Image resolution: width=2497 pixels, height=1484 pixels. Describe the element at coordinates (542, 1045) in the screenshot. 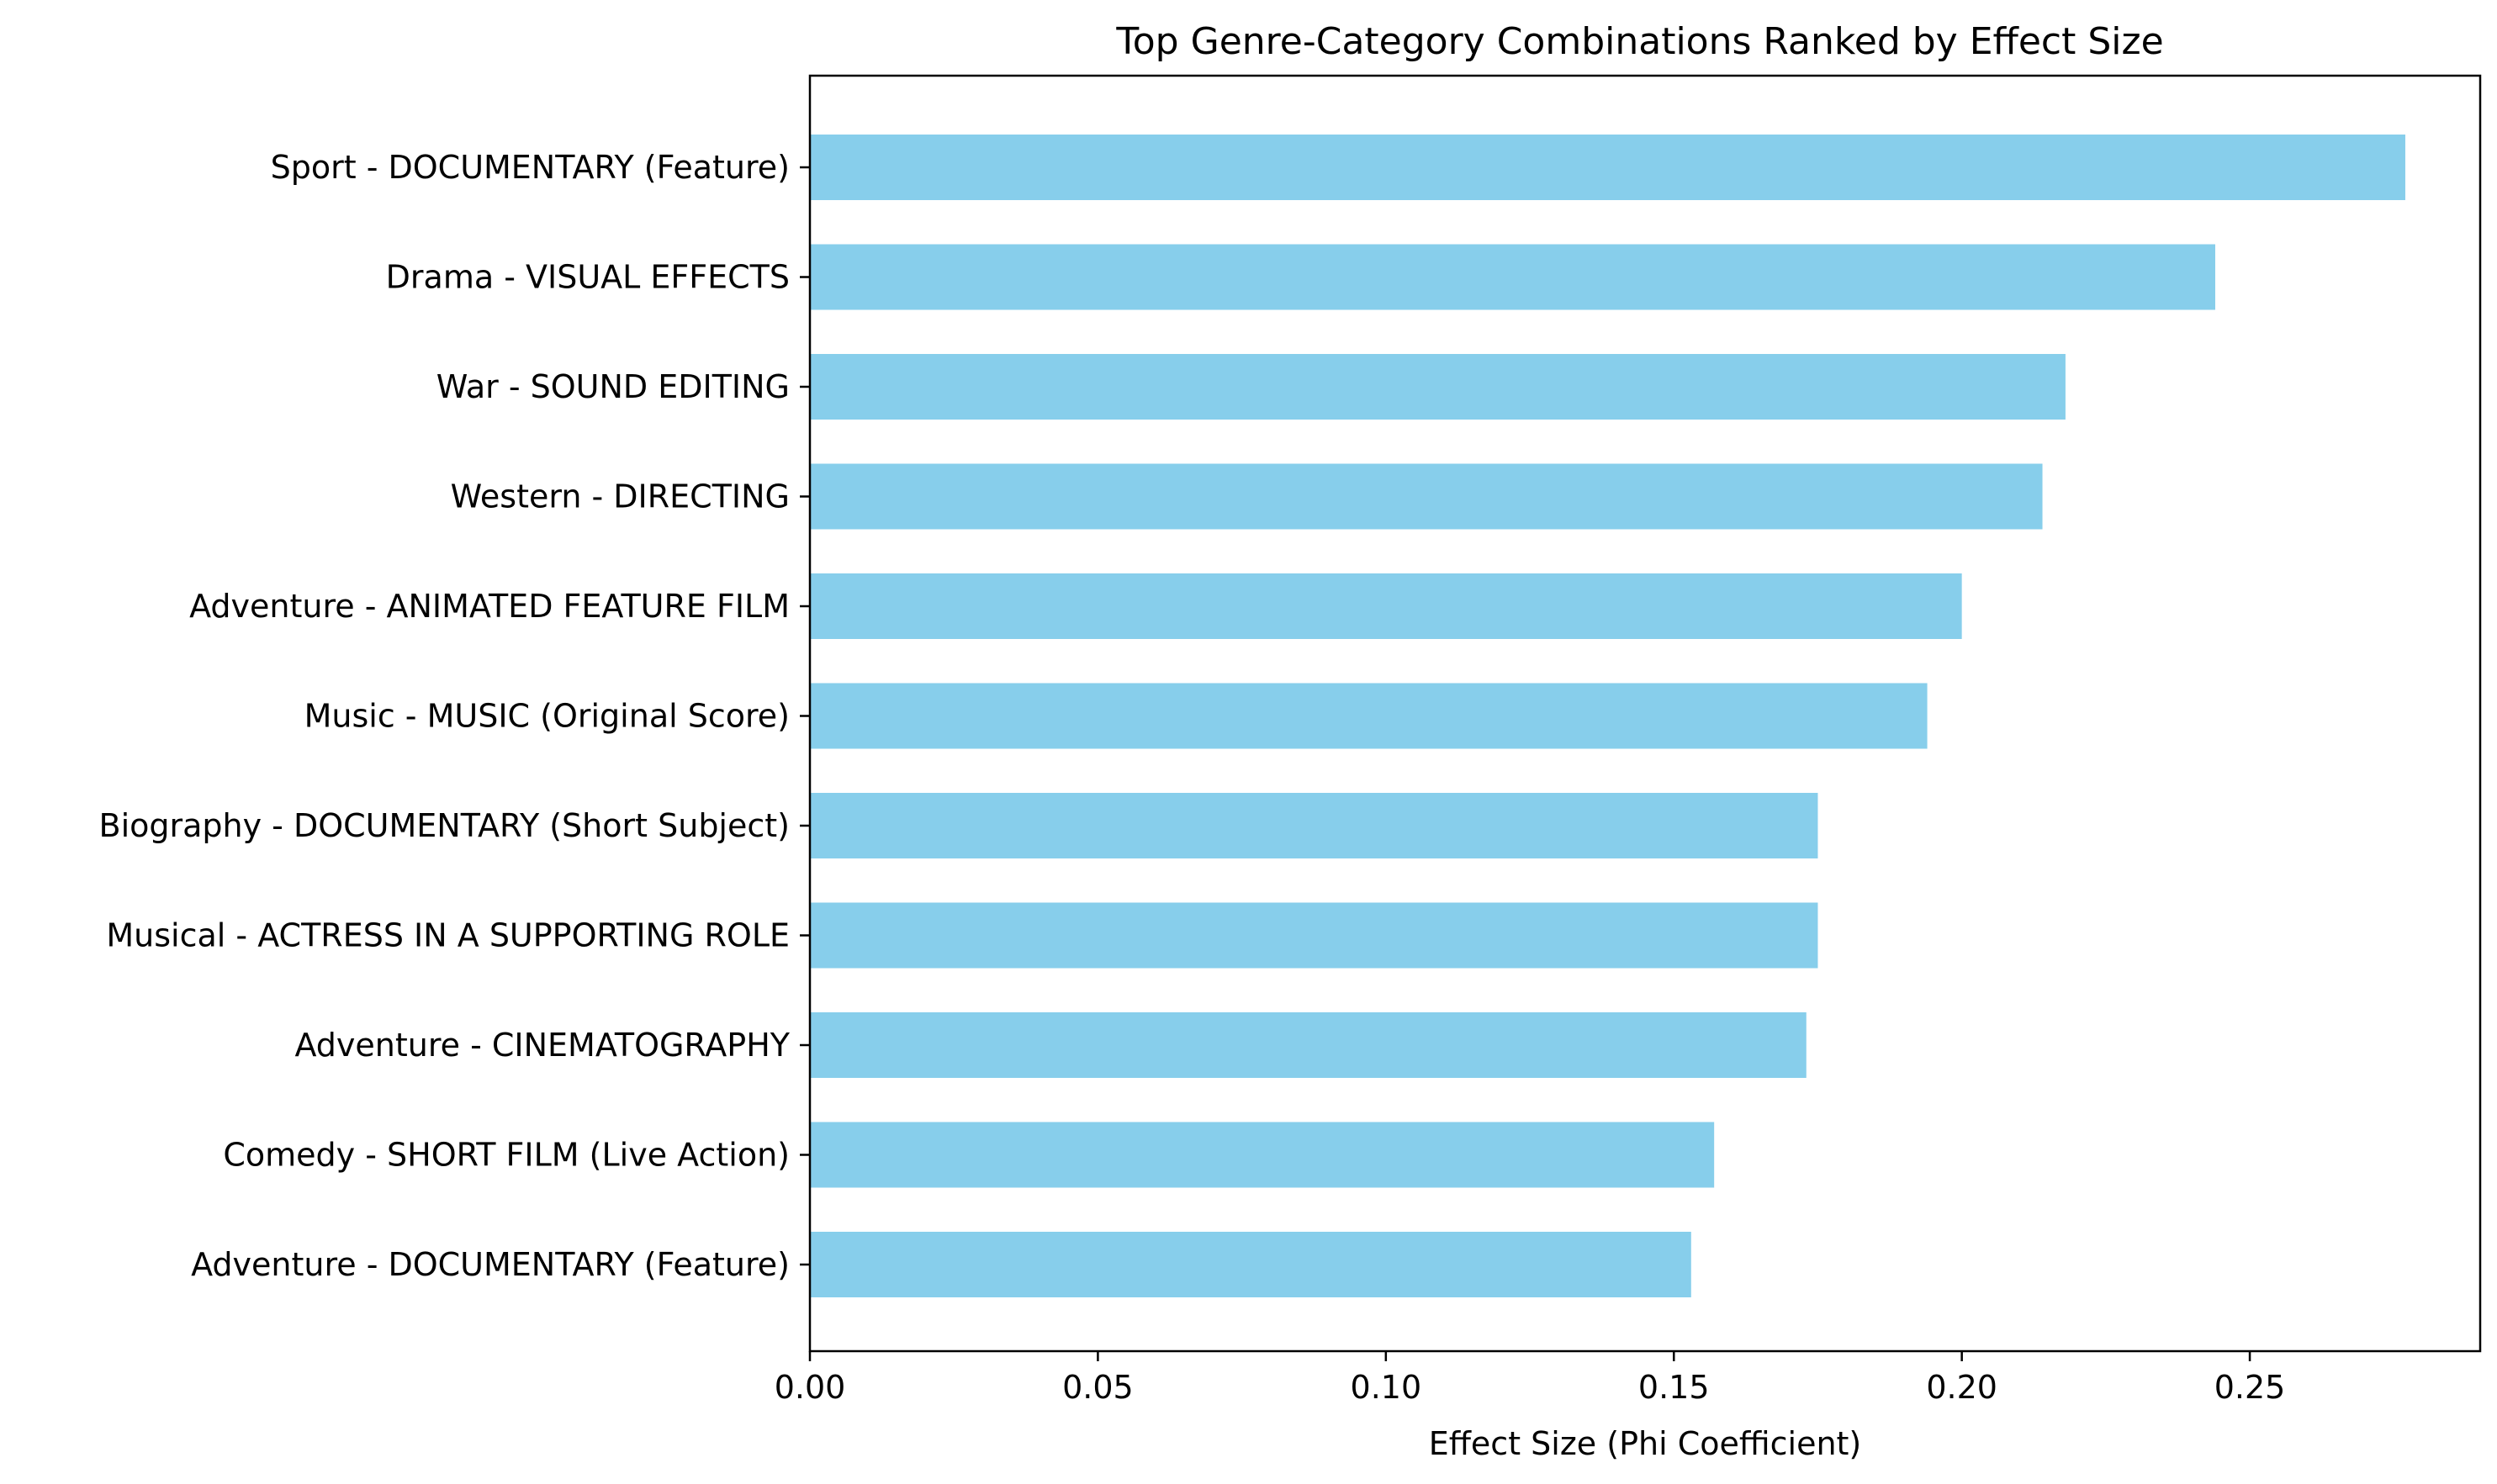

I see `y-tick-label: Adventure - CINEMATOGRAPHY` at that location.